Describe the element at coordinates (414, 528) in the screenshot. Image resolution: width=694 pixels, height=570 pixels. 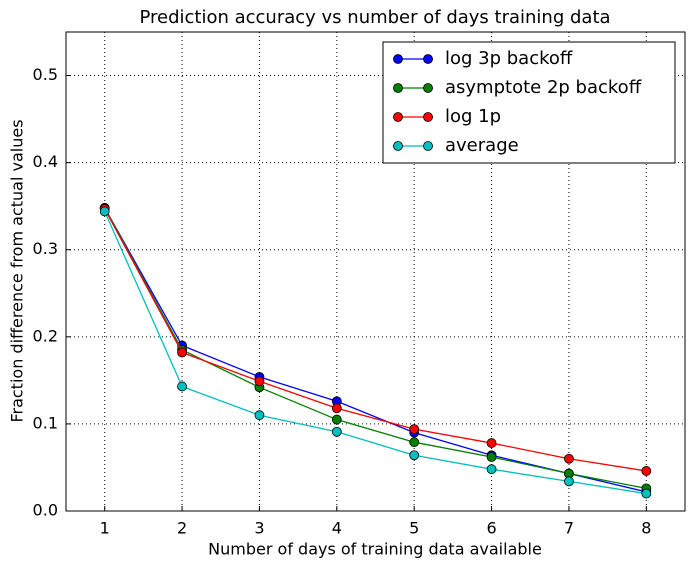
I see `x-tick-label: 5` at that location.